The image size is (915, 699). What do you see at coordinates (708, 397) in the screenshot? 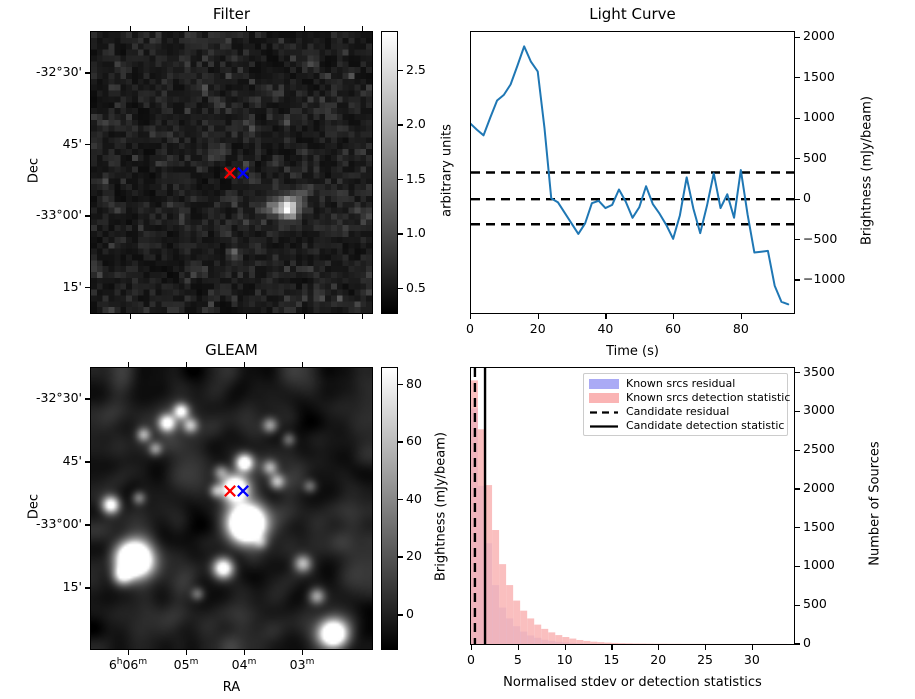
I see `legend-label-1: Known srcs detection statistic` at bounding box center [708, 397].